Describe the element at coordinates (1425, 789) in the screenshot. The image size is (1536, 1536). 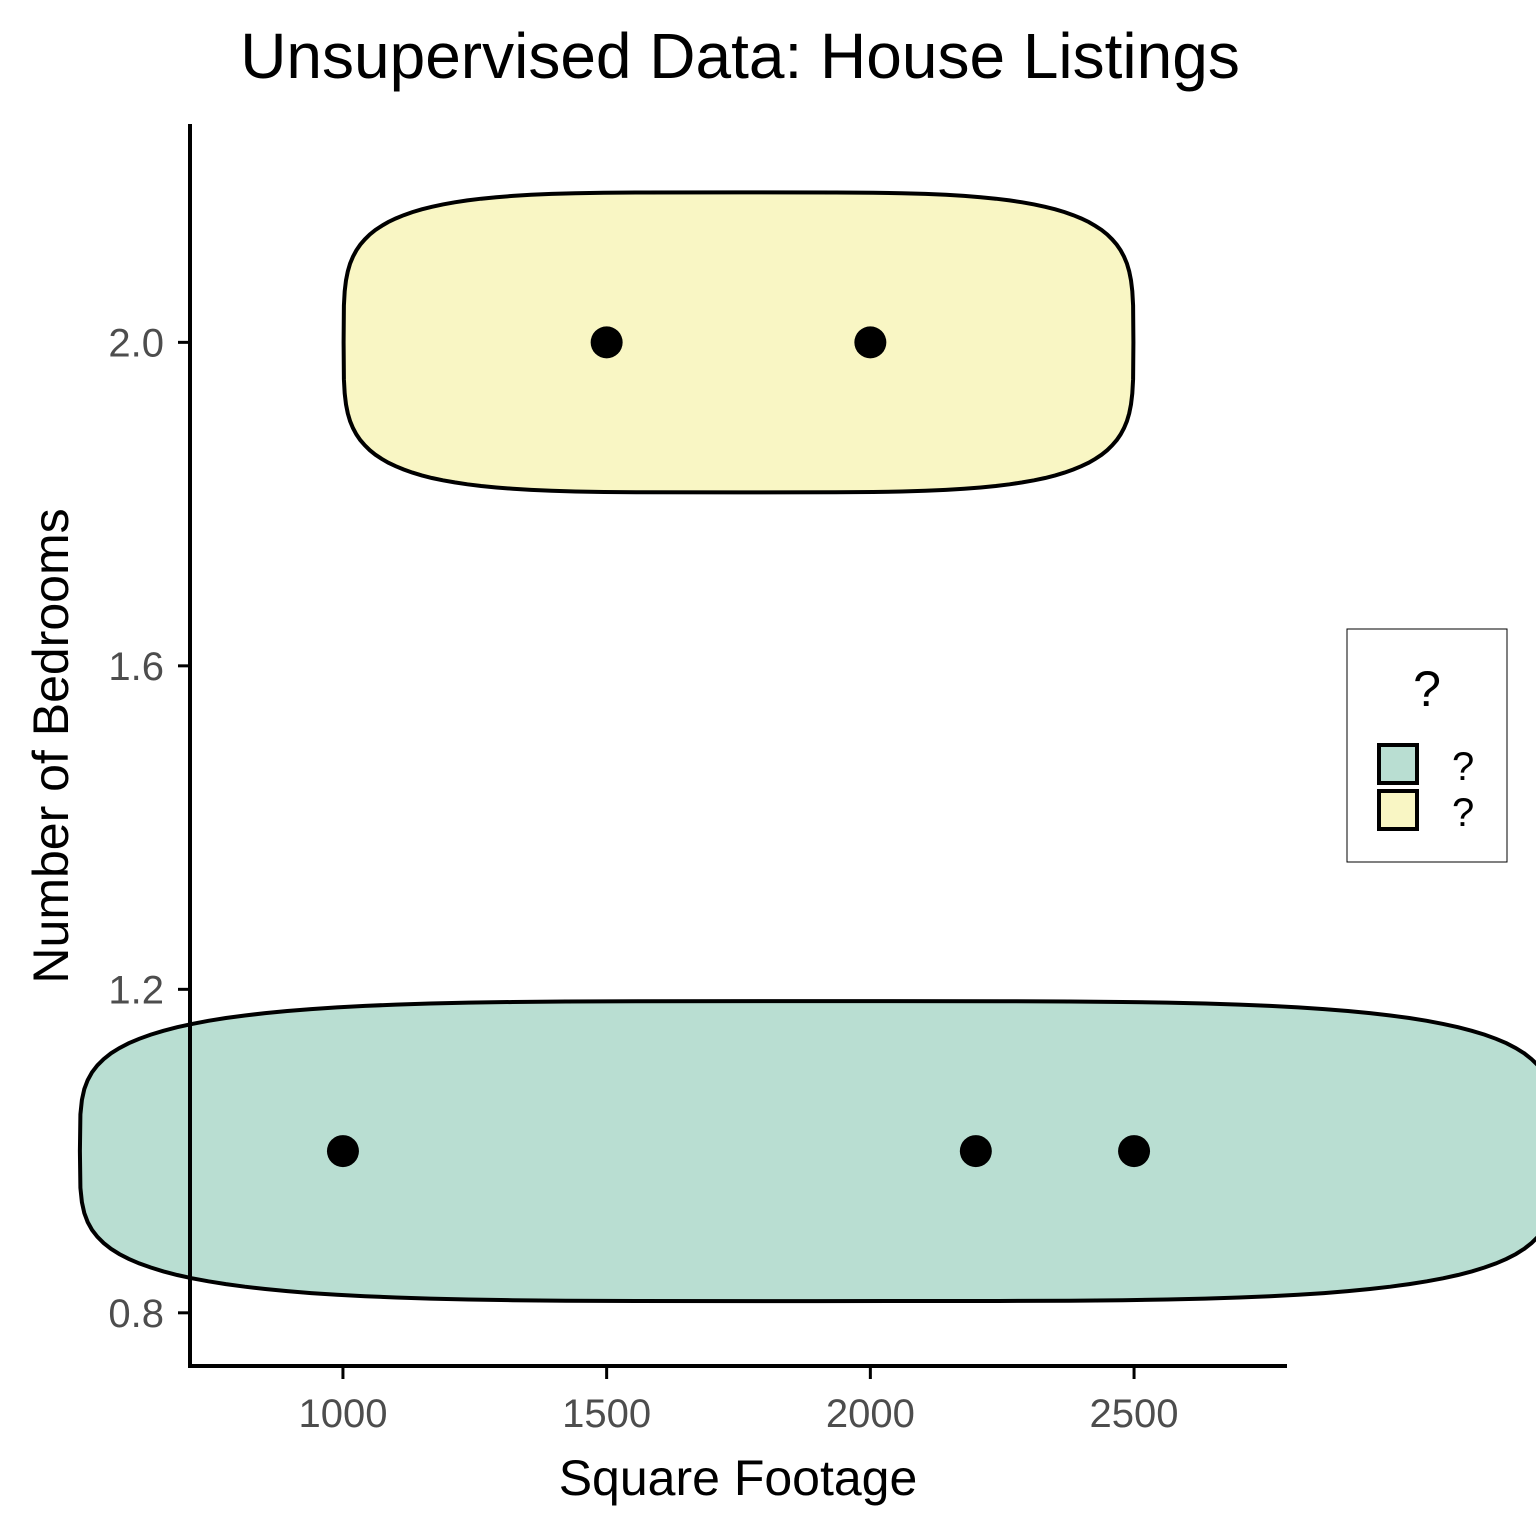
I see `legend-entries: ??` at that location.